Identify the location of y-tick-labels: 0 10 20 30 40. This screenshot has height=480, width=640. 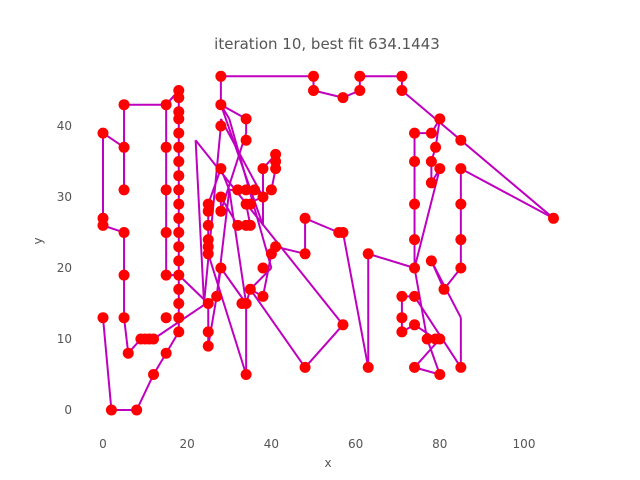
(64, 268).